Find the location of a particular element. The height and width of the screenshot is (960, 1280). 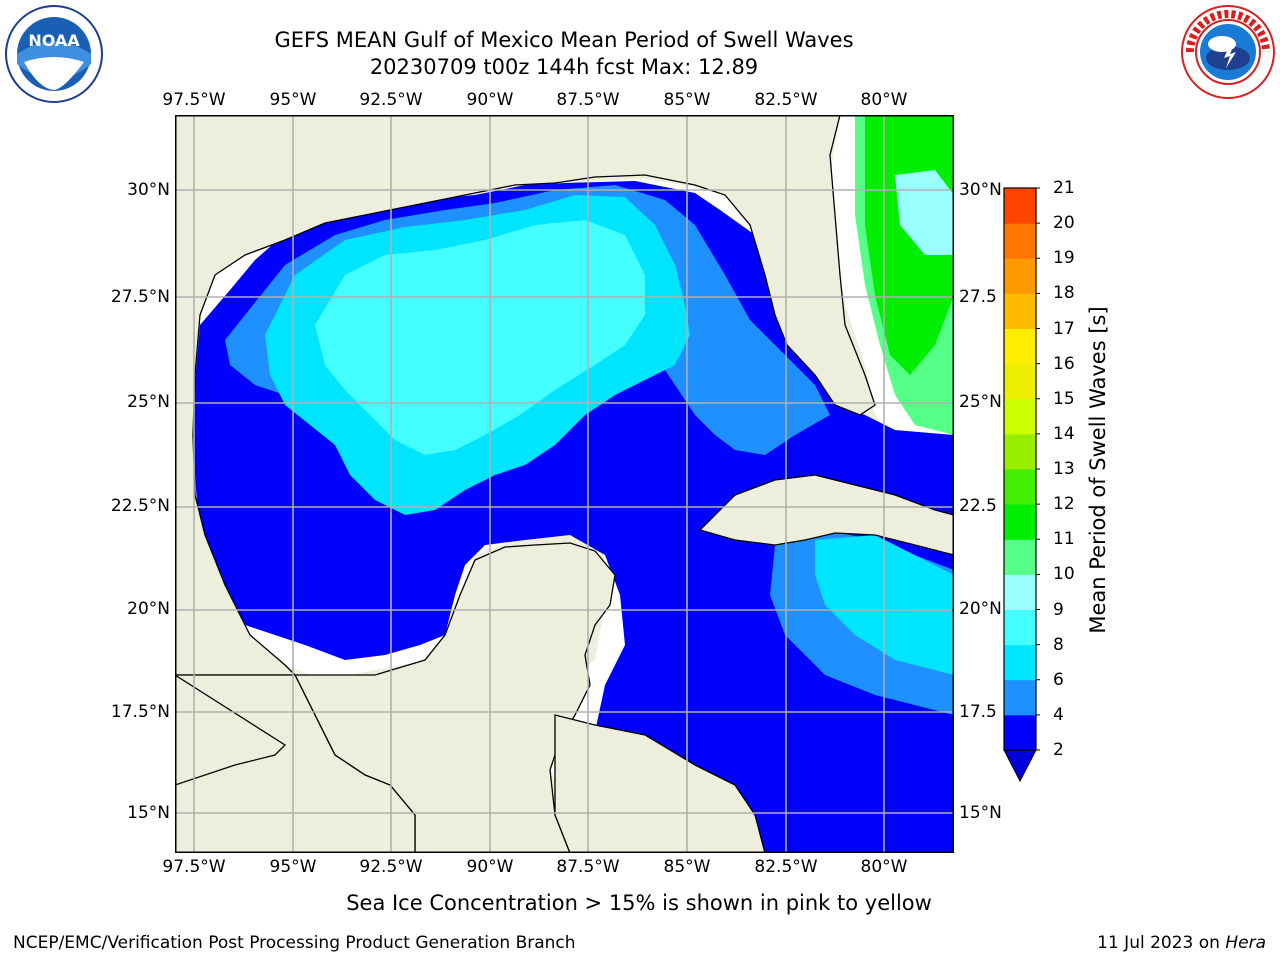

lon-tick-top: 82.5°W is located at coordinates (786, 100).